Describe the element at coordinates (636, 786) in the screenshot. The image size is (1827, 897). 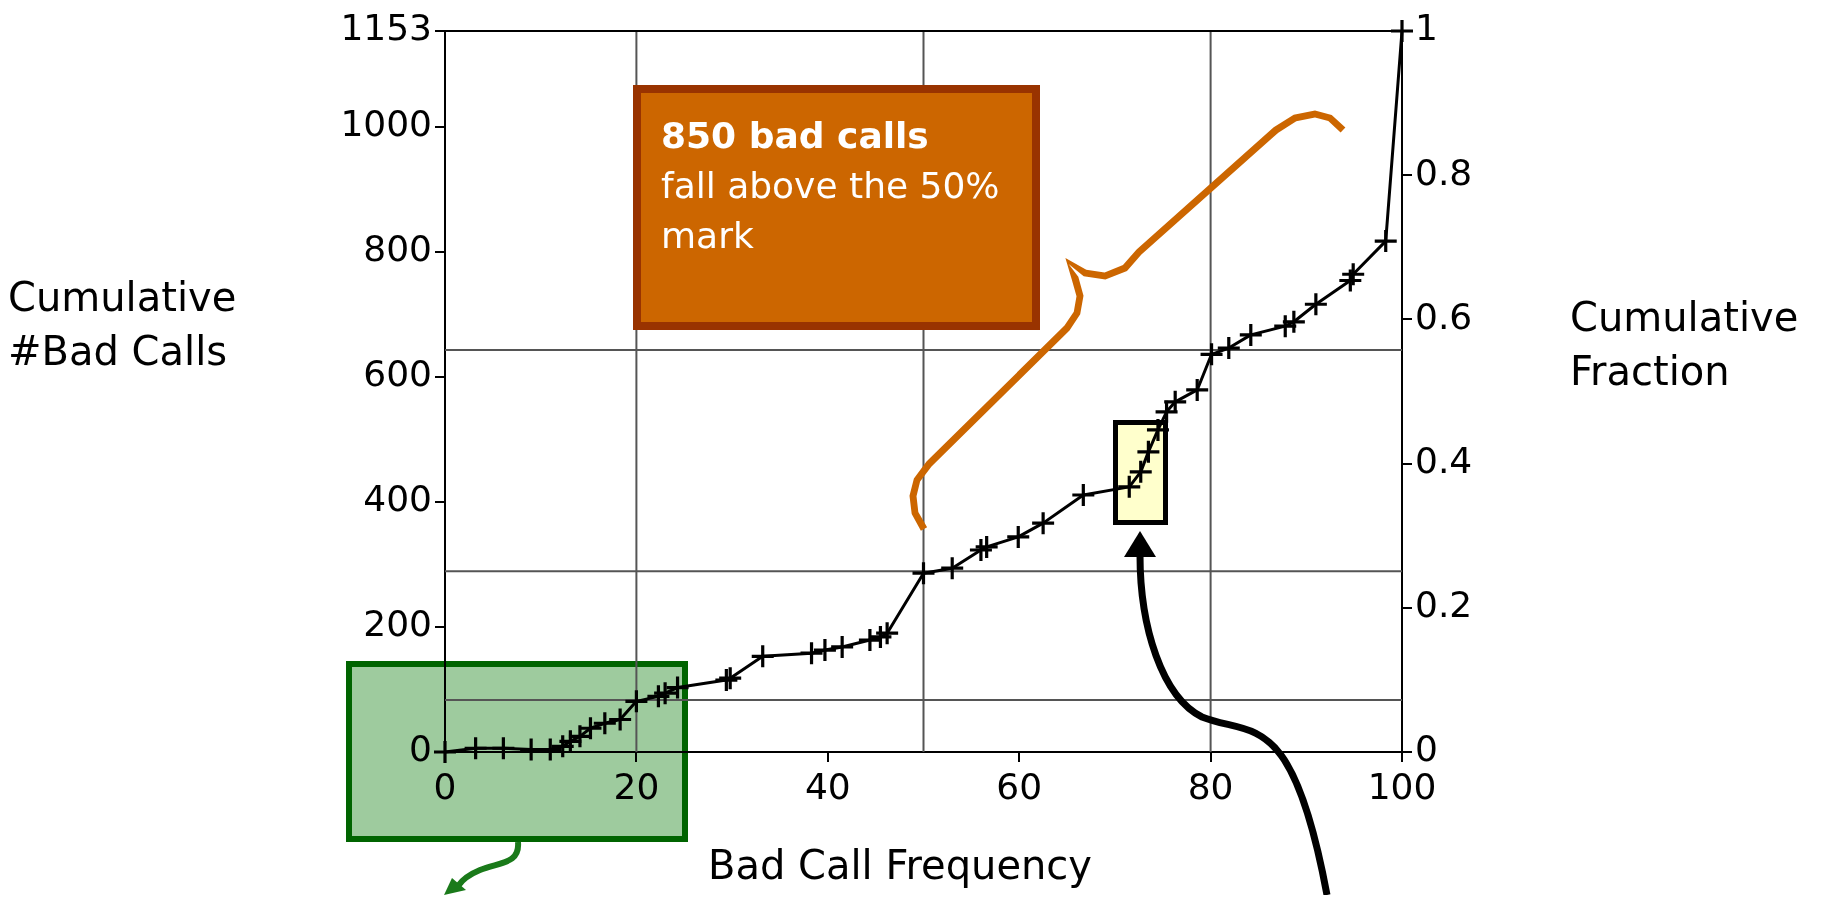
I see `x-tick-label: 20` at that location.